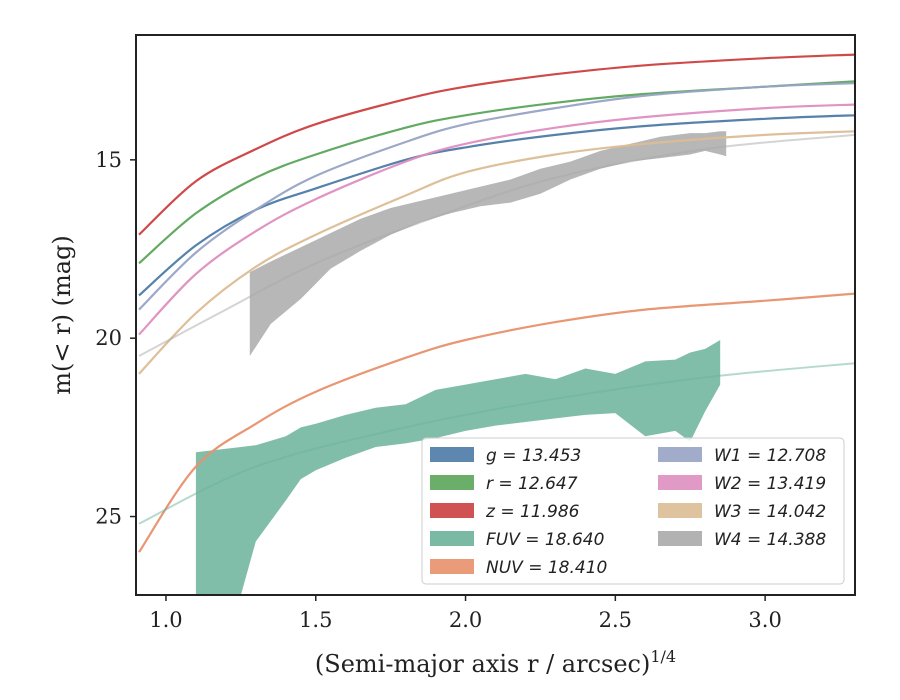  What do you see at coordinates (465, 620) in the screenshot?
I see `x-tick-label: 2.0` at bounding box center [465, 620].